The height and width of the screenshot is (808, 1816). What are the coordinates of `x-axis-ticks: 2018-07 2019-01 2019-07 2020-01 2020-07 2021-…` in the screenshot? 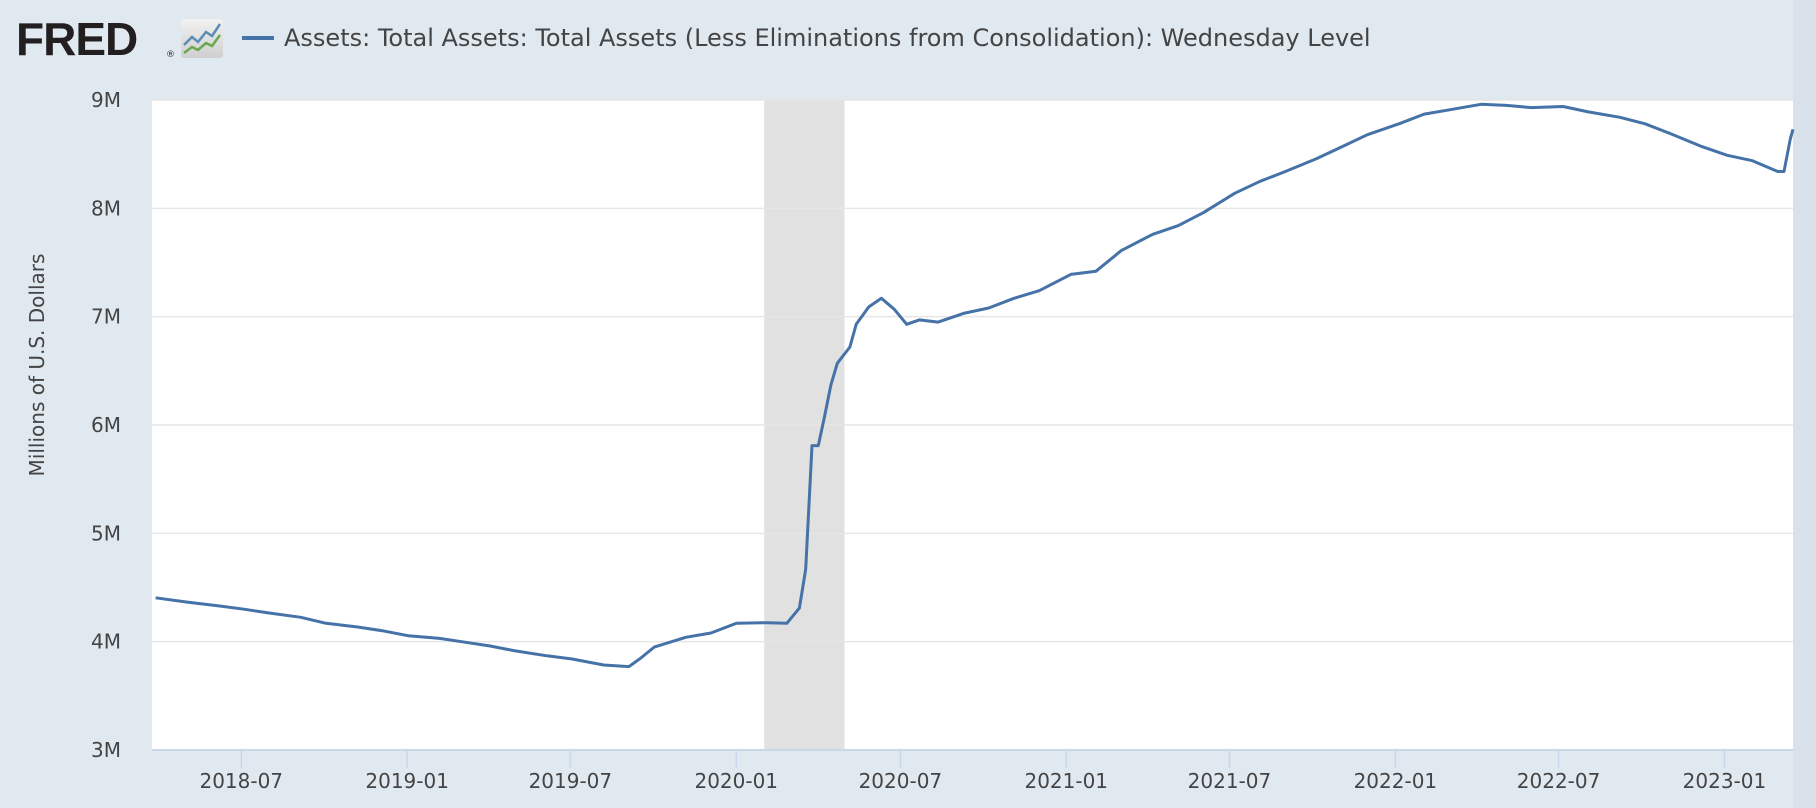 It's located at (972, 771).